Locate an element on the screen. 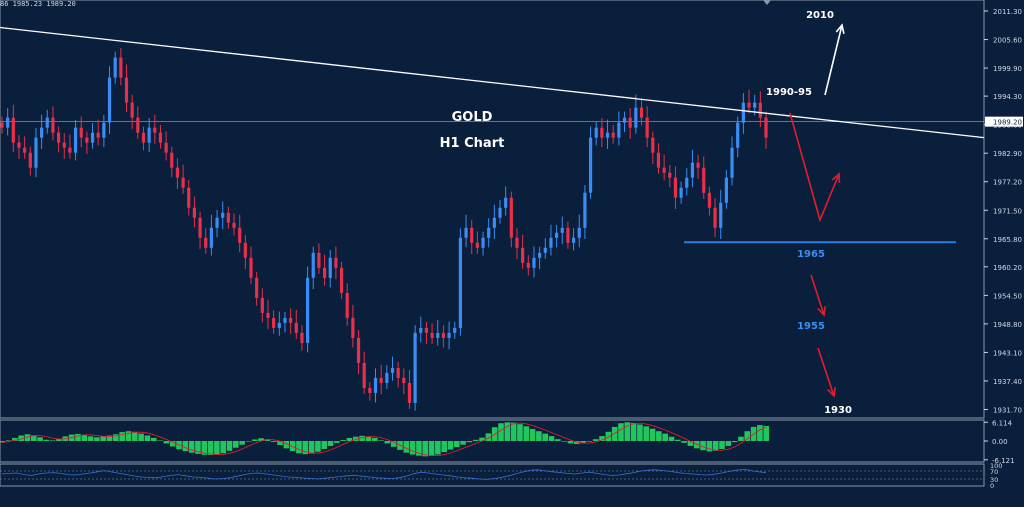 This screenshot has height=507, width=1024. current-price-label: 1989.20 is located at coordinates (1007, 123).